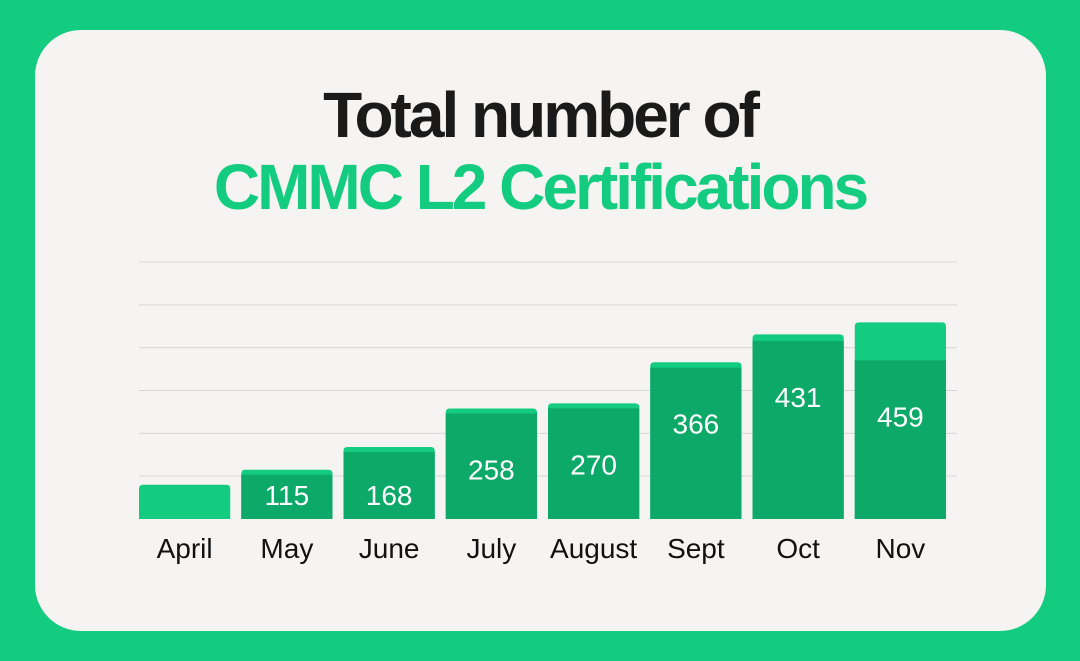 This screenshot has height=661, width=1080. Describe the element at coordinates (900, 439) in the screenshot. I see `bar-nov` at that location.